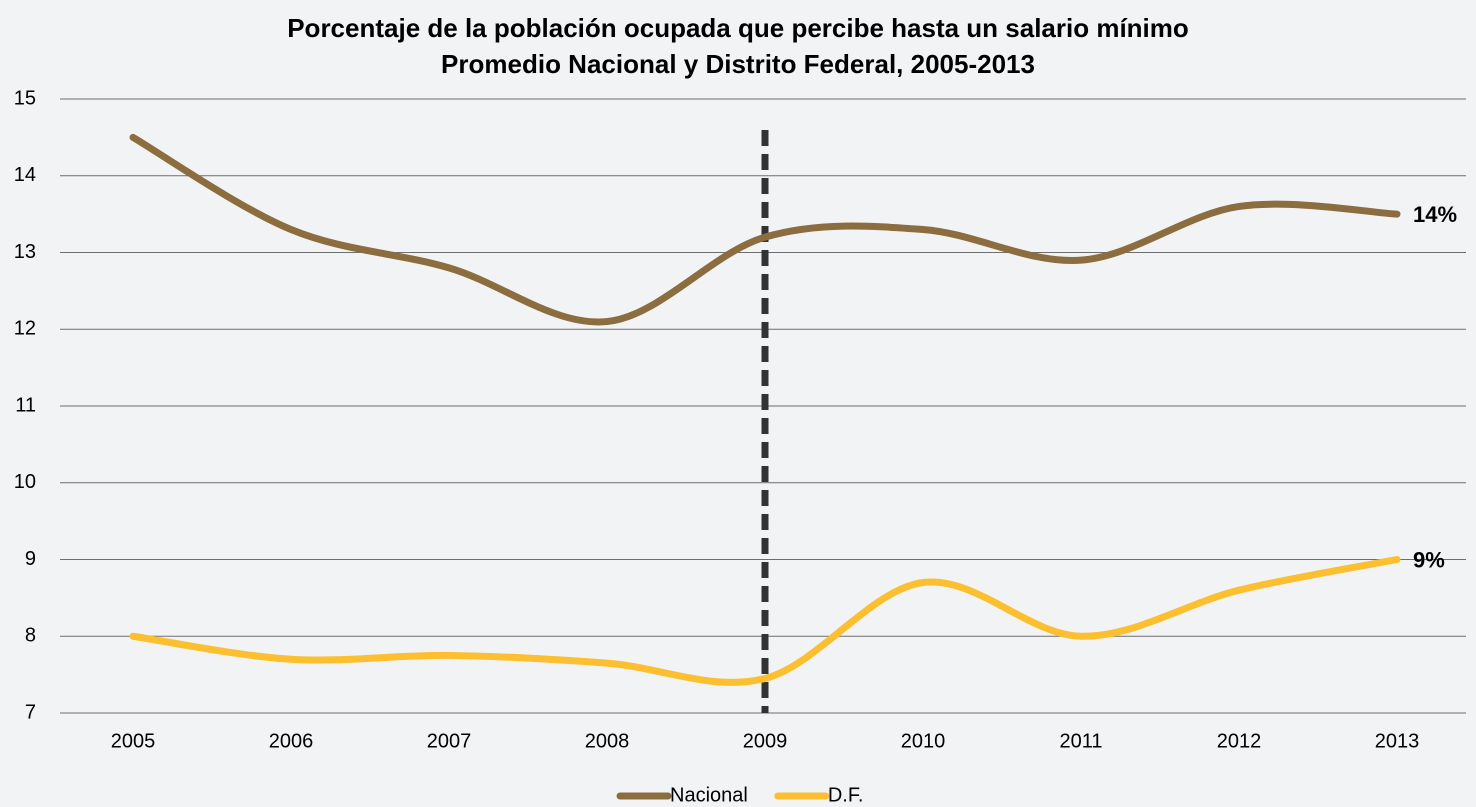 The width and height of the screenshot is (1476, 807). Describe the element at coordinates (923, 741) in the screenshot. I see `x-tick-label: 2010` at that location.